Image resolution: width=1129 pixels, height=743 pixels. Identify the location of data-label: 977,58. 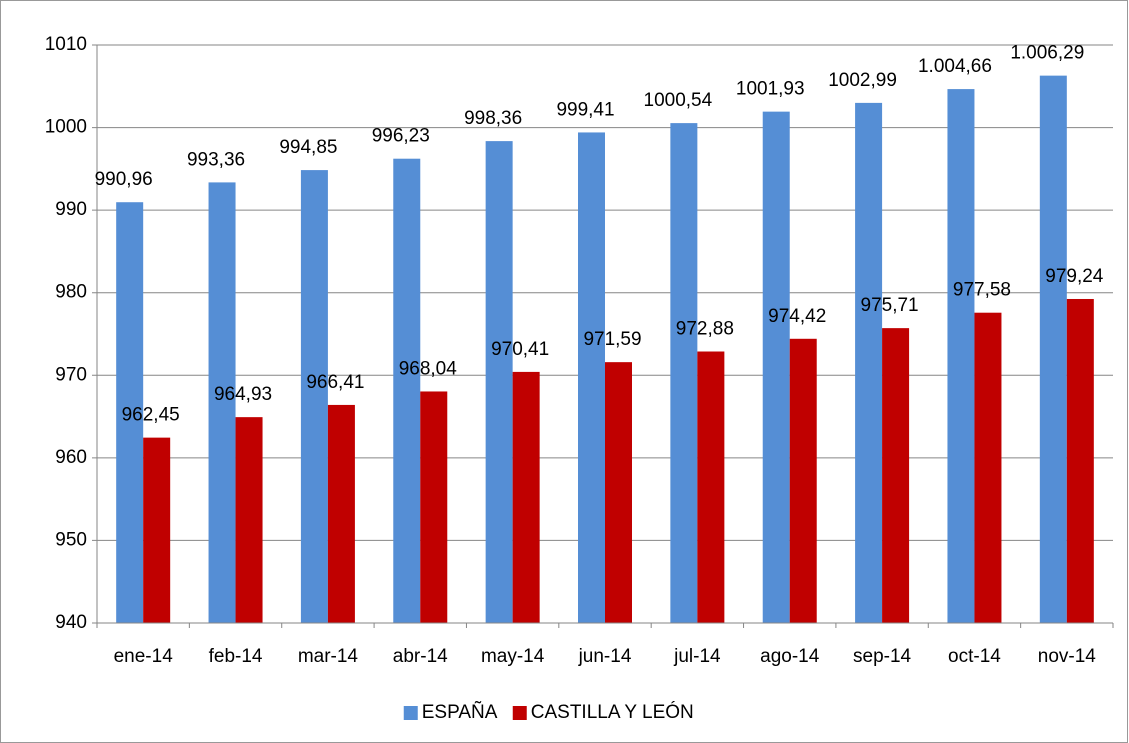
(982, 290).